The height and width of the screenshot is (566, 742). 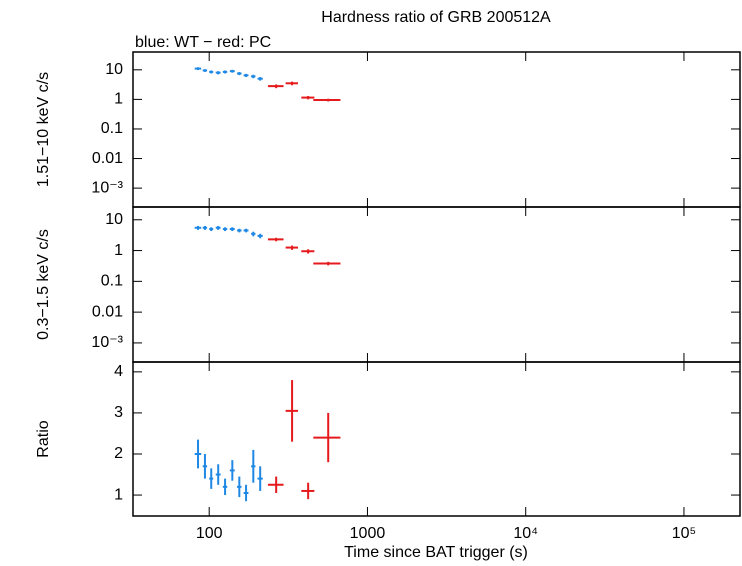 I want to click on x-tick-label: 100, so click(x=209, y=533).